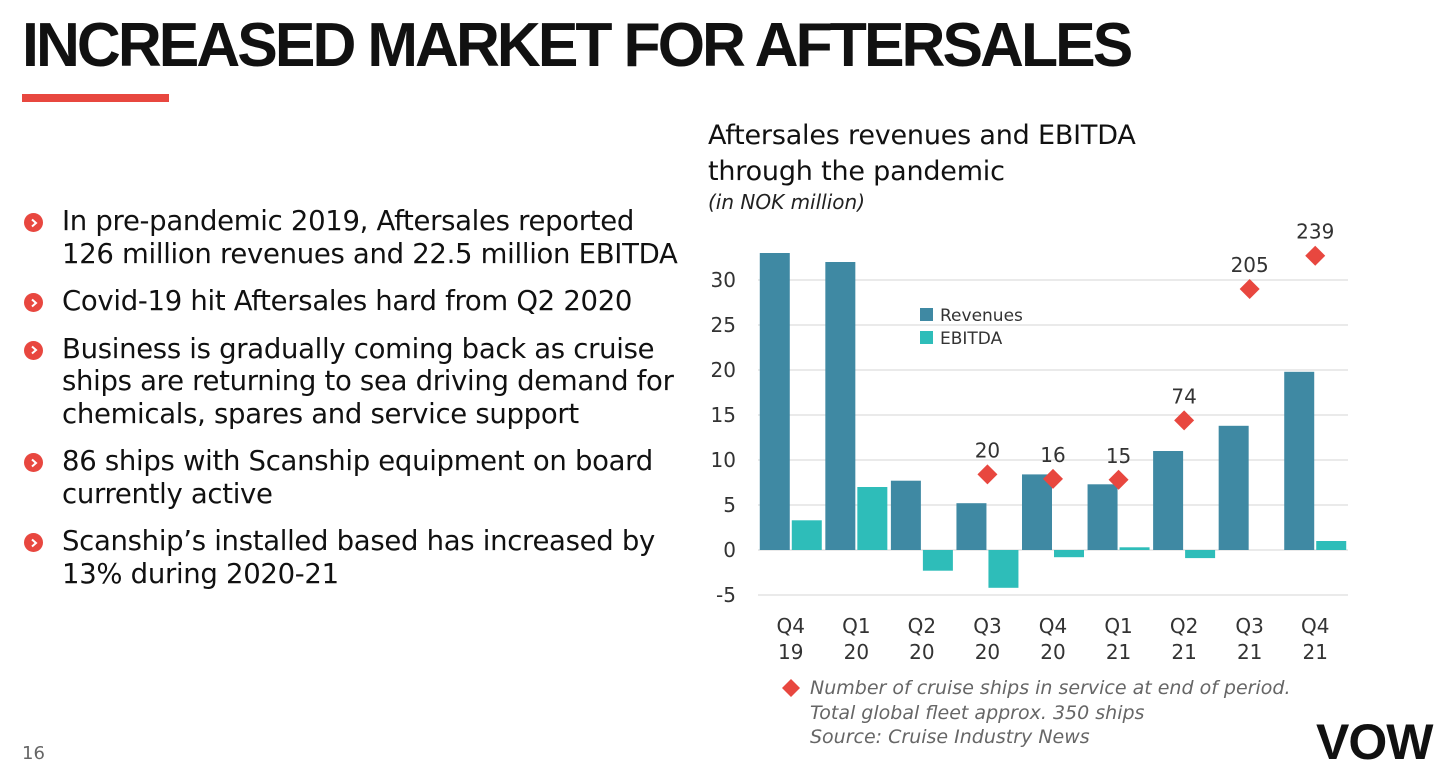  I want to click on page-number: 16, so click(33, 753).